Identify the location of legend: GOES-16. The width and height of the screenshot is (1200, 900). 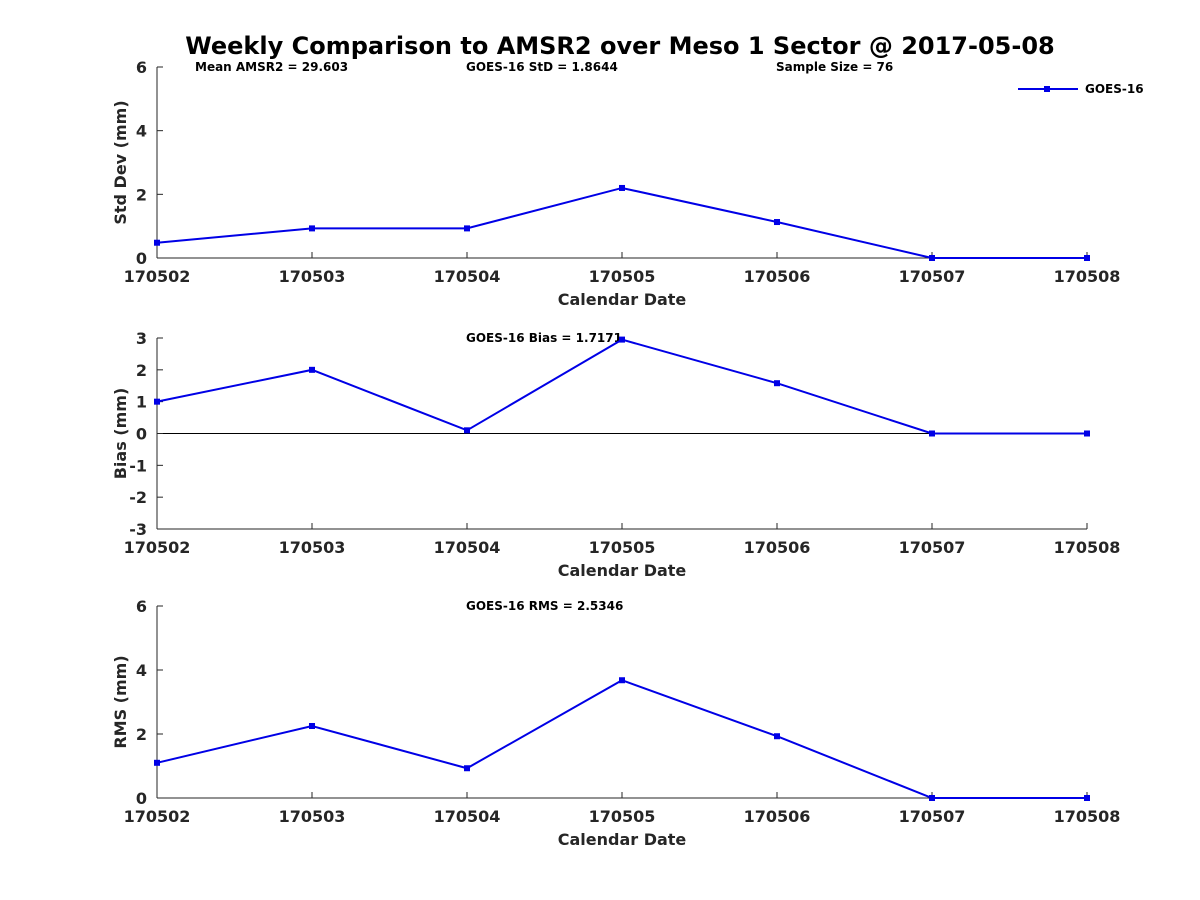
(1081, 89).